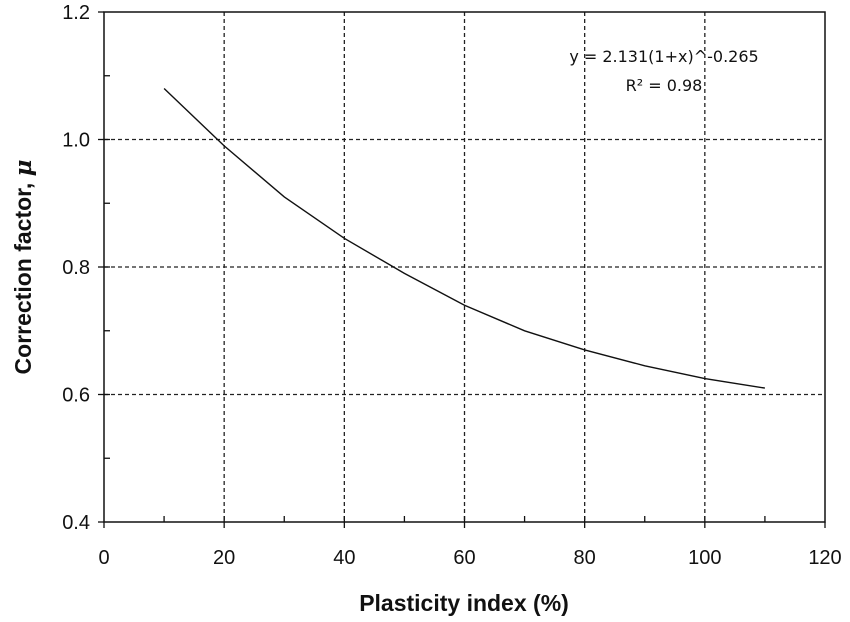 The width and height of the screenshot is (850, 622). I want to click on equation-annotation: y = 2.131(1+x)^-0.265, so click(663, 56).